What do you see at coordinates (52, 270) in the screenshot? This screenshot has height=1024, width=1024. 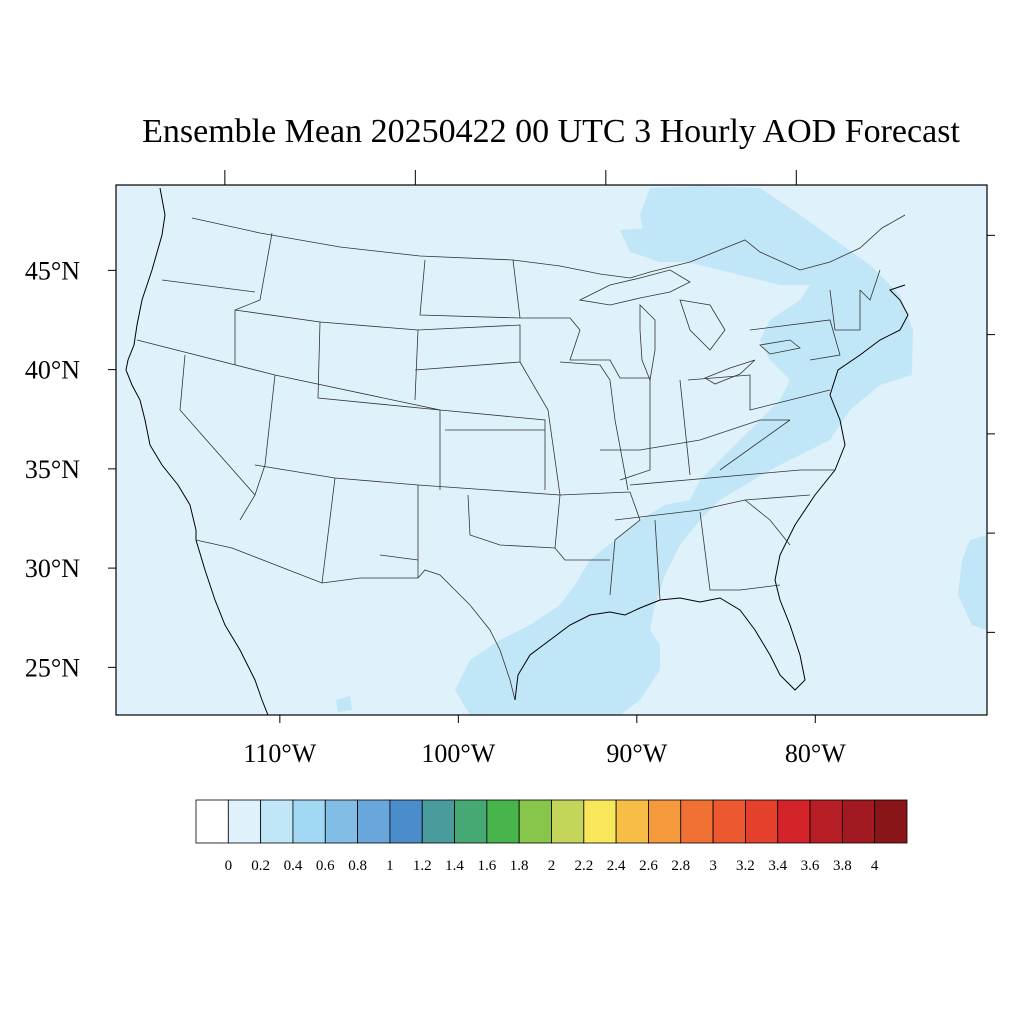 I see `lat-tick-label: 45°N` at bounding box center [52, 270].